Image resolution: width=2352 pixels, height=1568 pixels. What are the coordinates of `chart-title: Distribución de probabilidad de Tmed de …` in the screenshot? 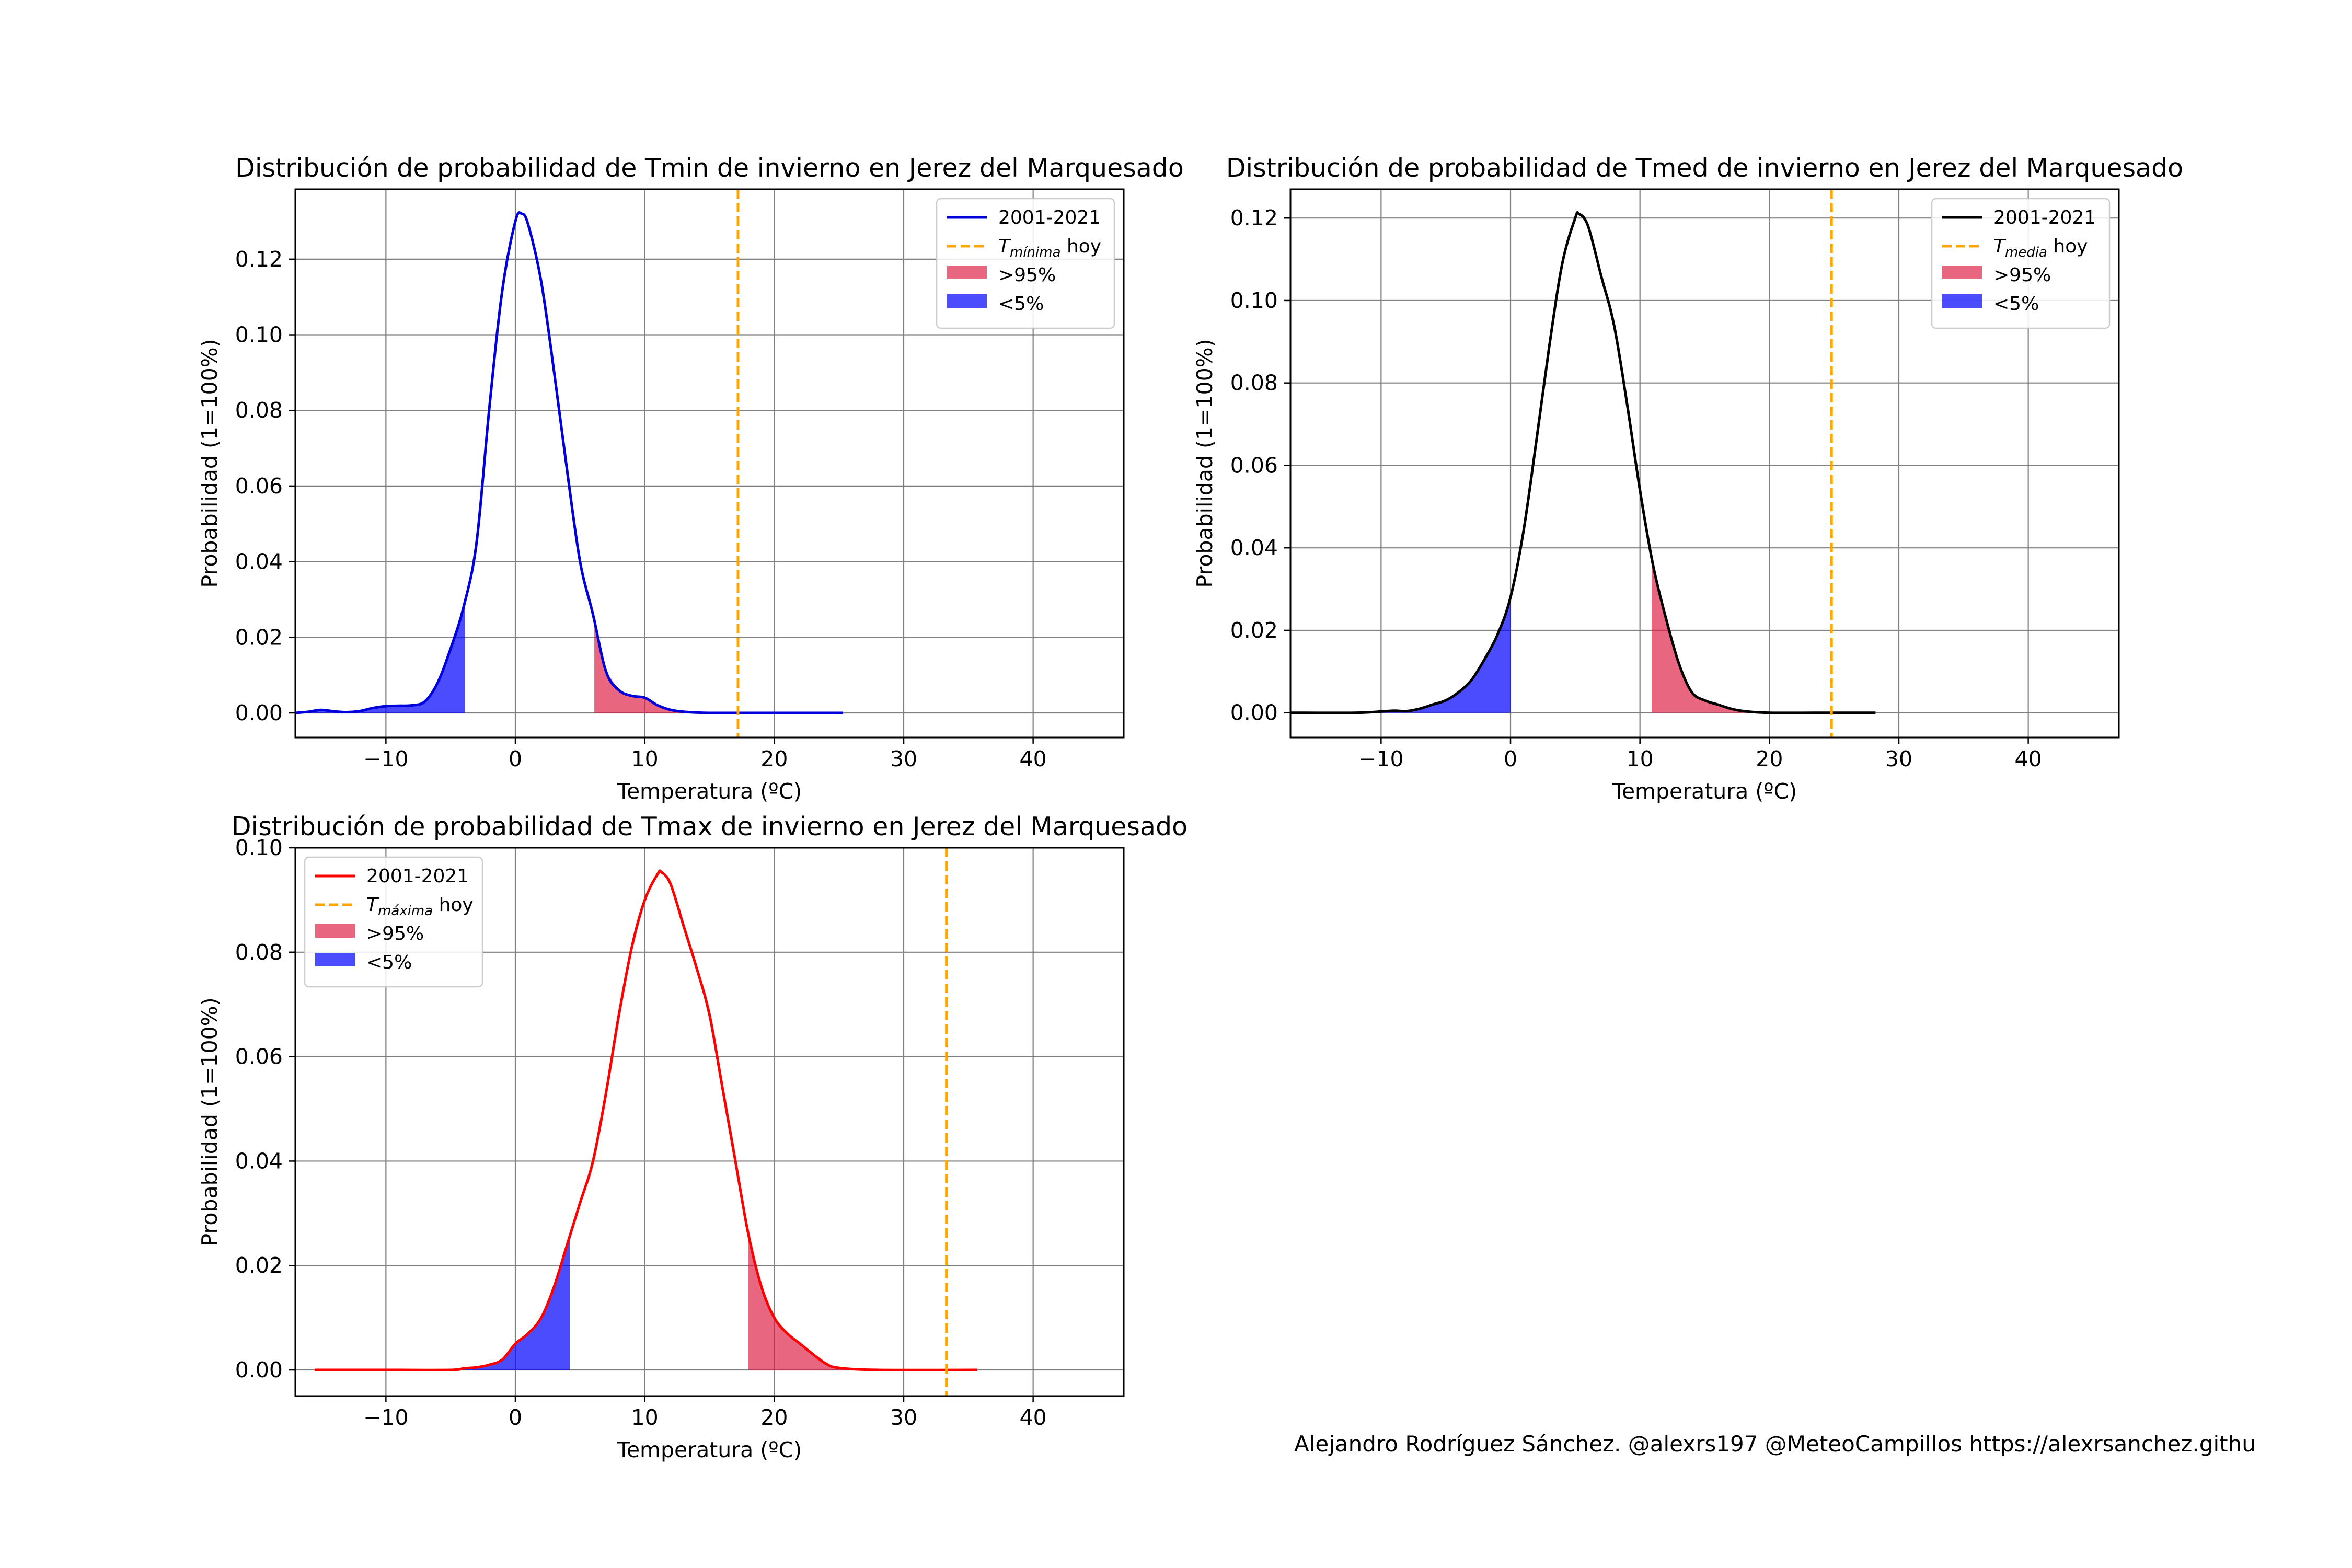 It's located at (1704, 168).